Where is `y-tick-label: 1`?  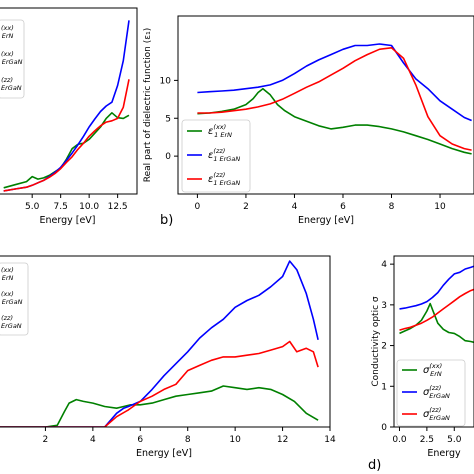 y-tick-label: 1 is located at coordinates (384, 387).